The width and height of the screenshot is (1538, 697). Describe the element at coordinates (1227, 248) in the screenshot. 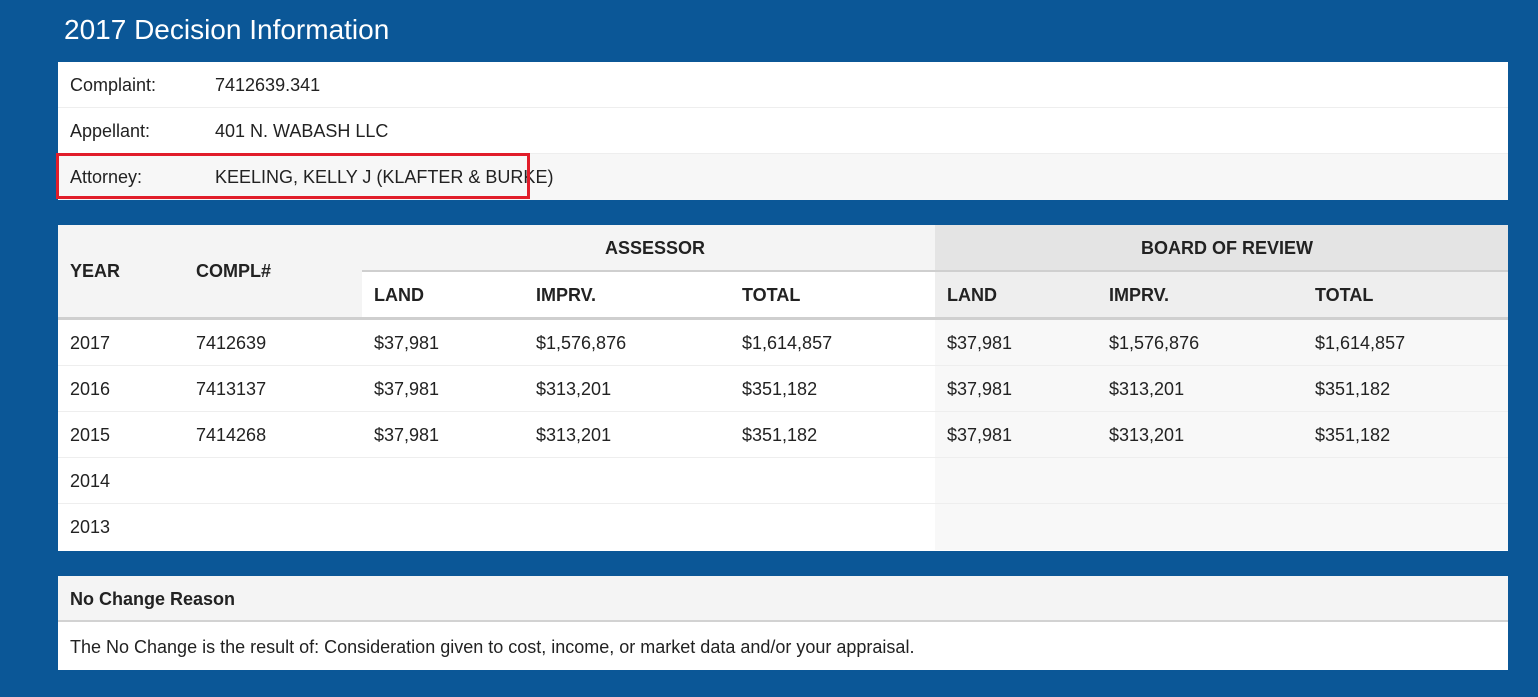

I see `group-header-board-of-review: BOARD OF REVIEW` at that location.